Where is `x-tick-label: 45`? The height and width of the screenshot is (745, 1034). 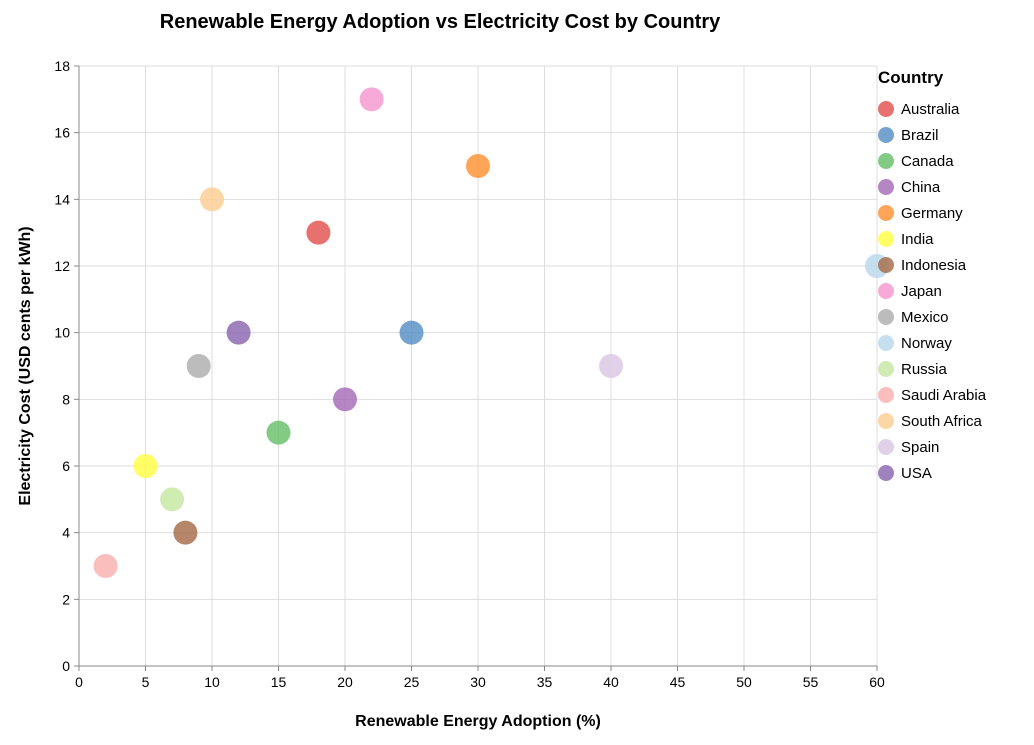 x-tick-label: 45 is located at coordinates (678, 682).